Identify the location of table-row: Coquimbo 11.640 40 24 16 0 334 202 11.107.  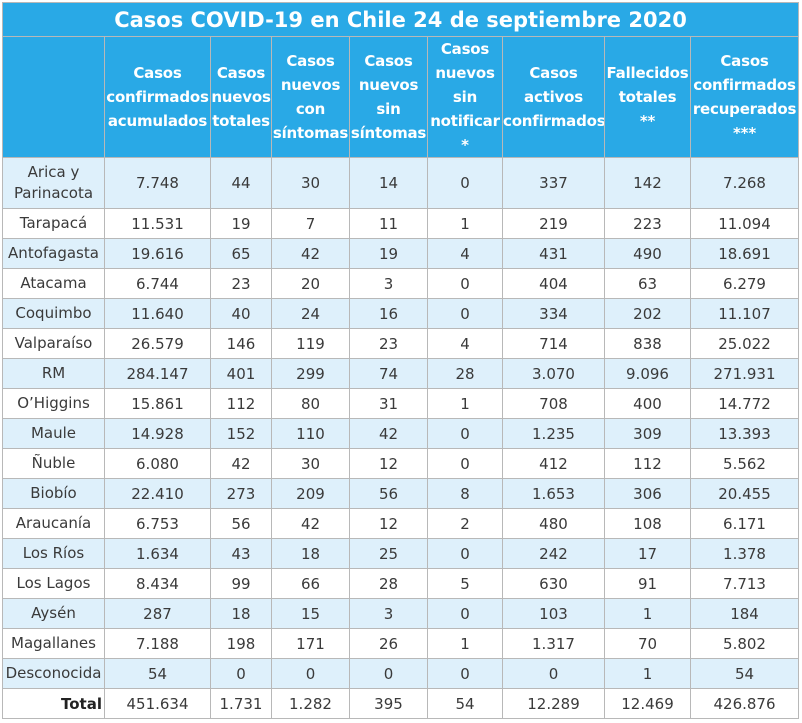
(401, 313).